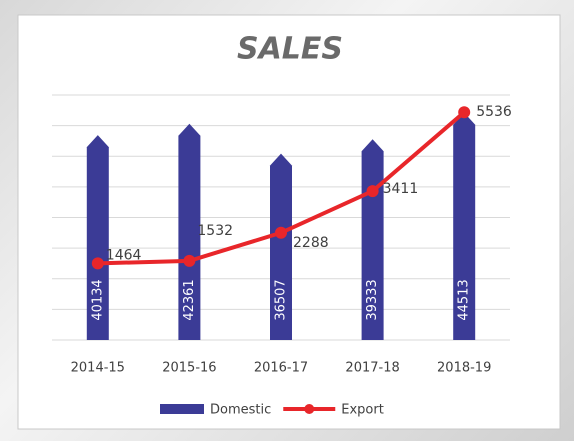  I want to click on line-value-label: 5536, so click(494, 112).